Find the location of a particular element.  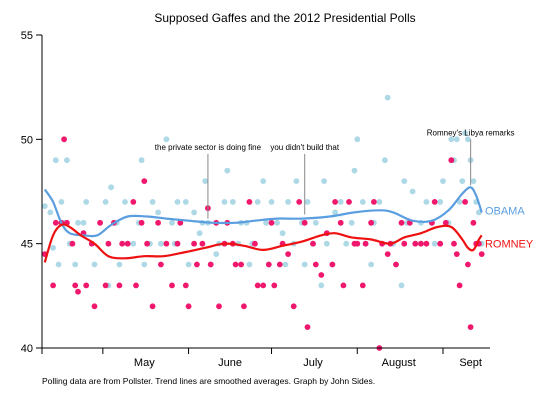

annotation-label: Romney's Libya remarks is located at coordinates (471, 132).